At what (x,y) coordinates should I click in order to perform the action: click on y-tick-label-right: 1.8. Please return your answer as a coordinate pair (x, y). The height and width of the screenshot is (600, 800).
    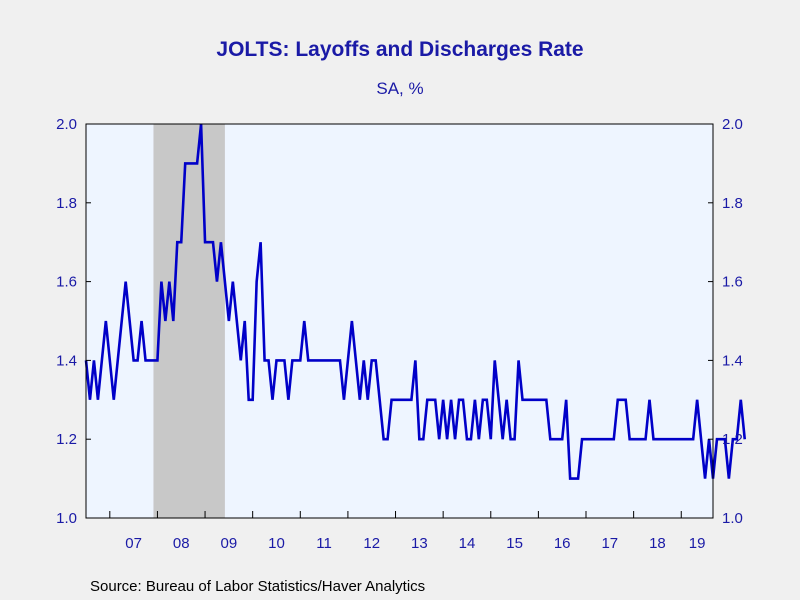
    Looking at the image, I should click on (732, 203).